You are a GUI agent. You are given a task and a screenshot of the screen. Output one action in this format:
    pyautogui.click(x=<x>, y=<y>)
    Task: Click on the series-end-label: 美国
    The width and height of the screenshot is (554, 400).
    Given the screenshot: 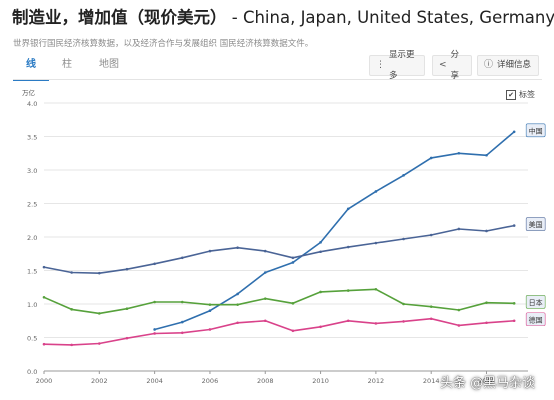 What is the action you would take?
    pyautogui.click(x=536, y=224)
    